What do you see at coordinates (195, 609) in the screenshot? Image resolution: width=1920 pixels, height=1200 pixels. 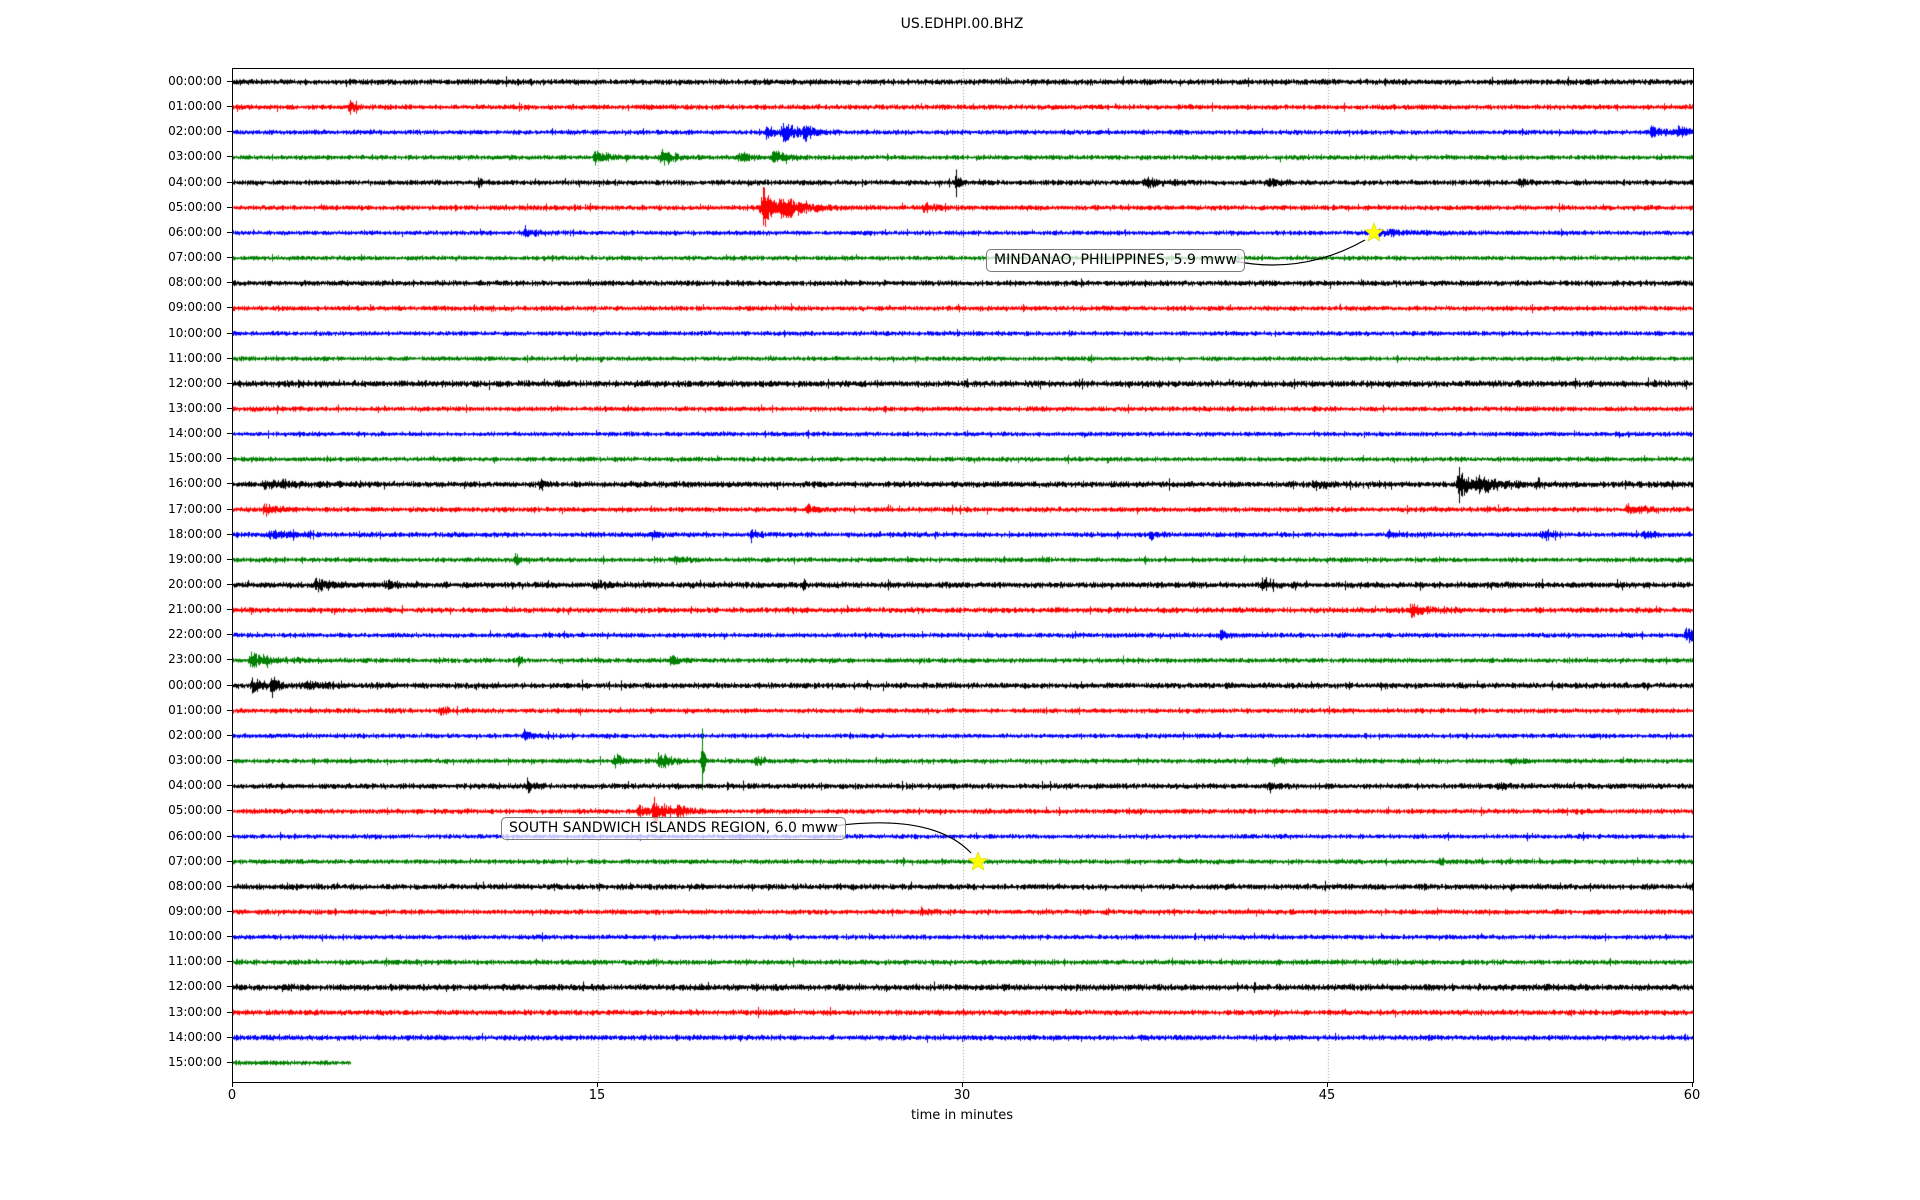 I see `y-tick-label: 21:00:00` at bounding box center [195, 609].